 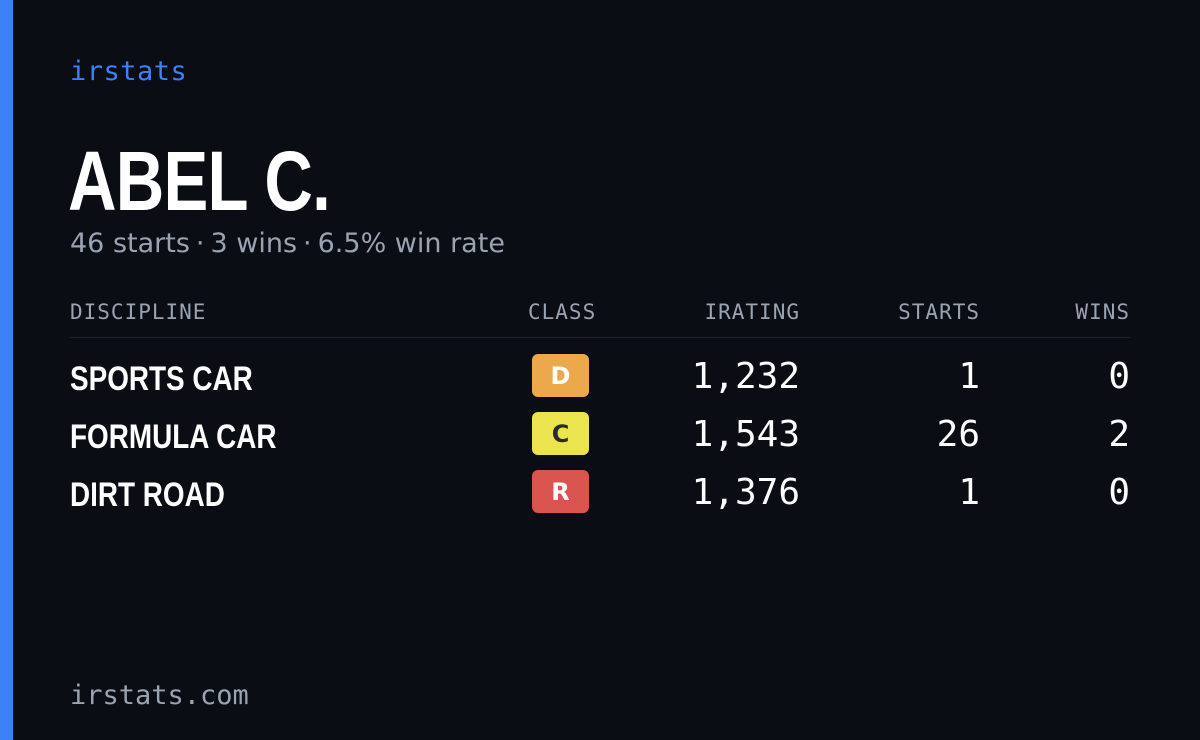 I want to click on header-wins: WINS, so click(x=1102, y=312).